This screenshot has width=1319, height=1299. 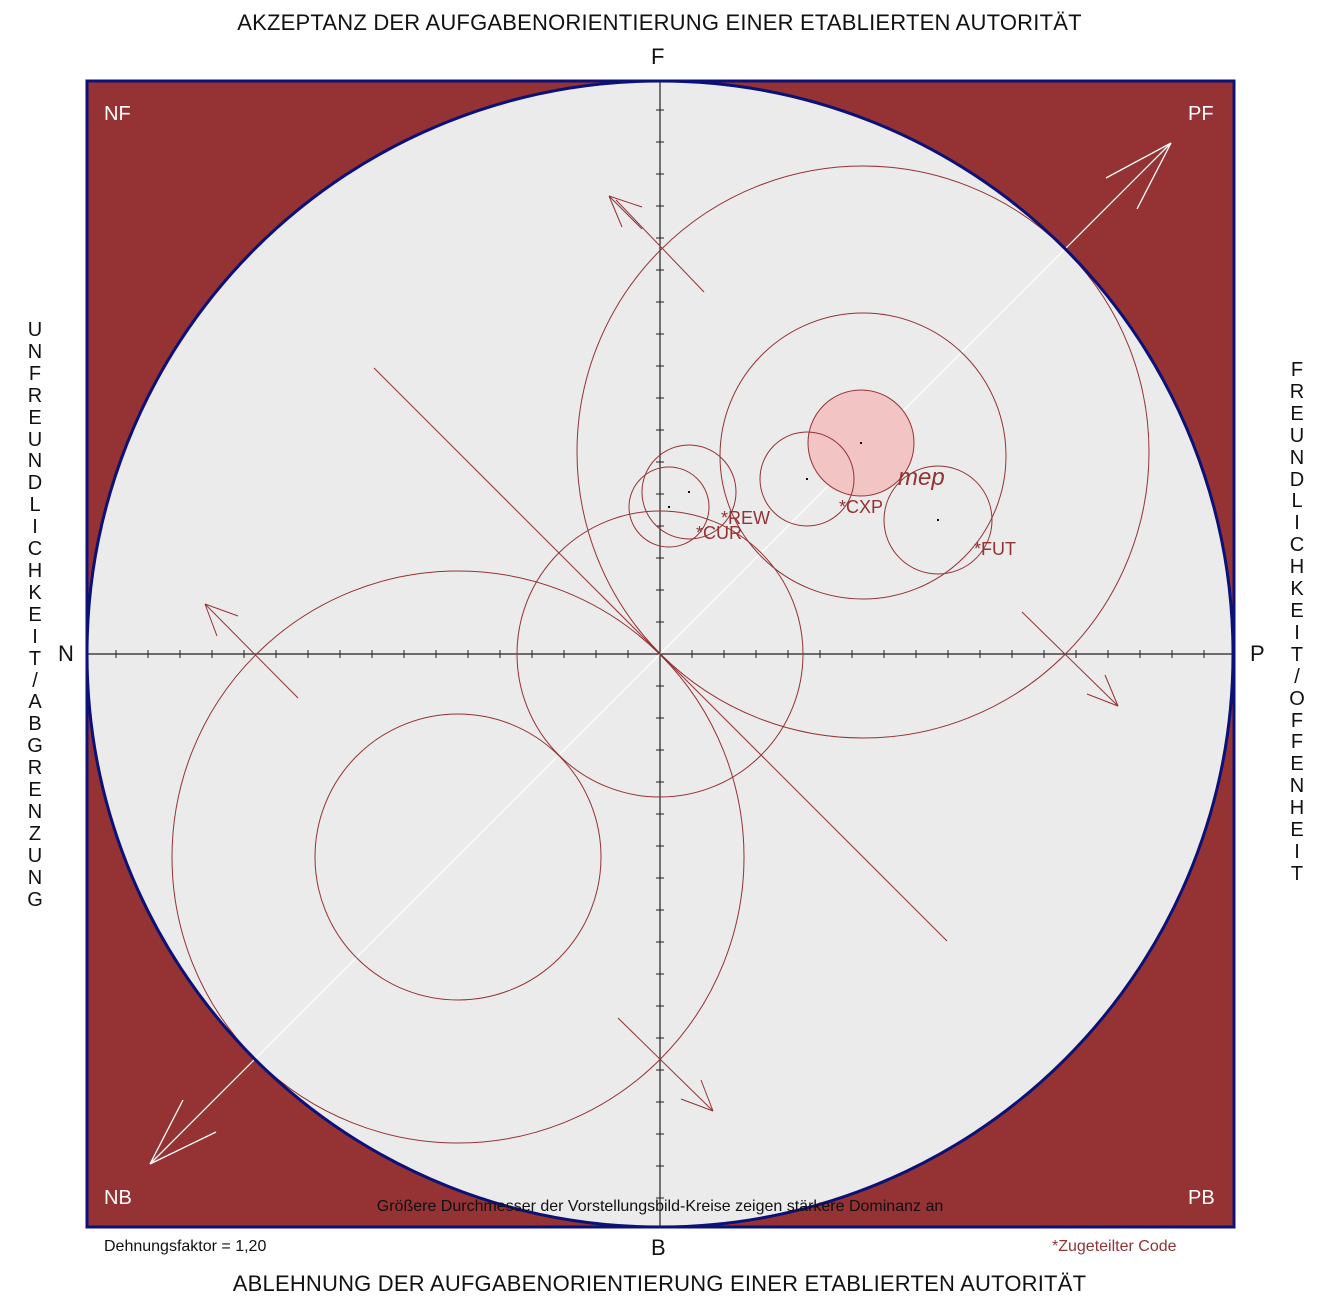 What do you see at coordinates (861, 507) in the screenshot?
I see `image-label-cxp: *CXP` at bounding box center [861, 507].